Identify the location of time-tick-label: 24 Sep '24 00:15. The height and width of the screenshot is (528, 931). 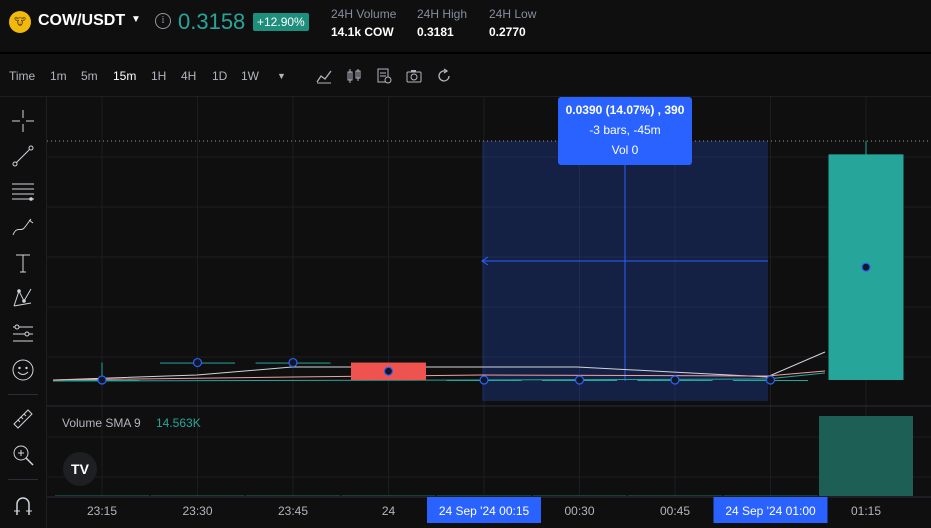
(484, 511).